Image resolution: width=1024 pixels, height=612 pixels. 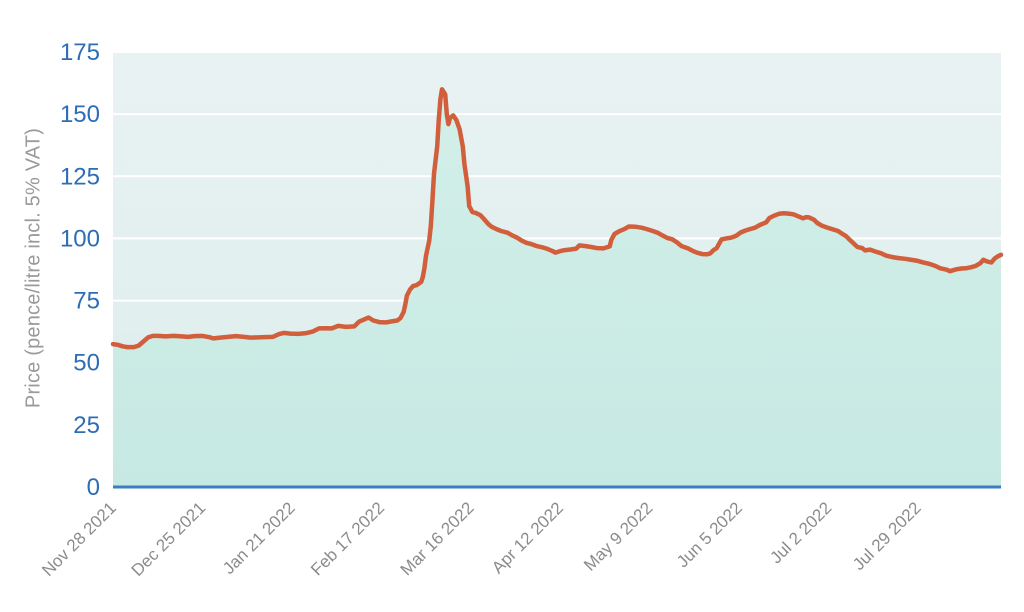 I want to click on y-tick-label-150: 150, so click(x=80, y=114).